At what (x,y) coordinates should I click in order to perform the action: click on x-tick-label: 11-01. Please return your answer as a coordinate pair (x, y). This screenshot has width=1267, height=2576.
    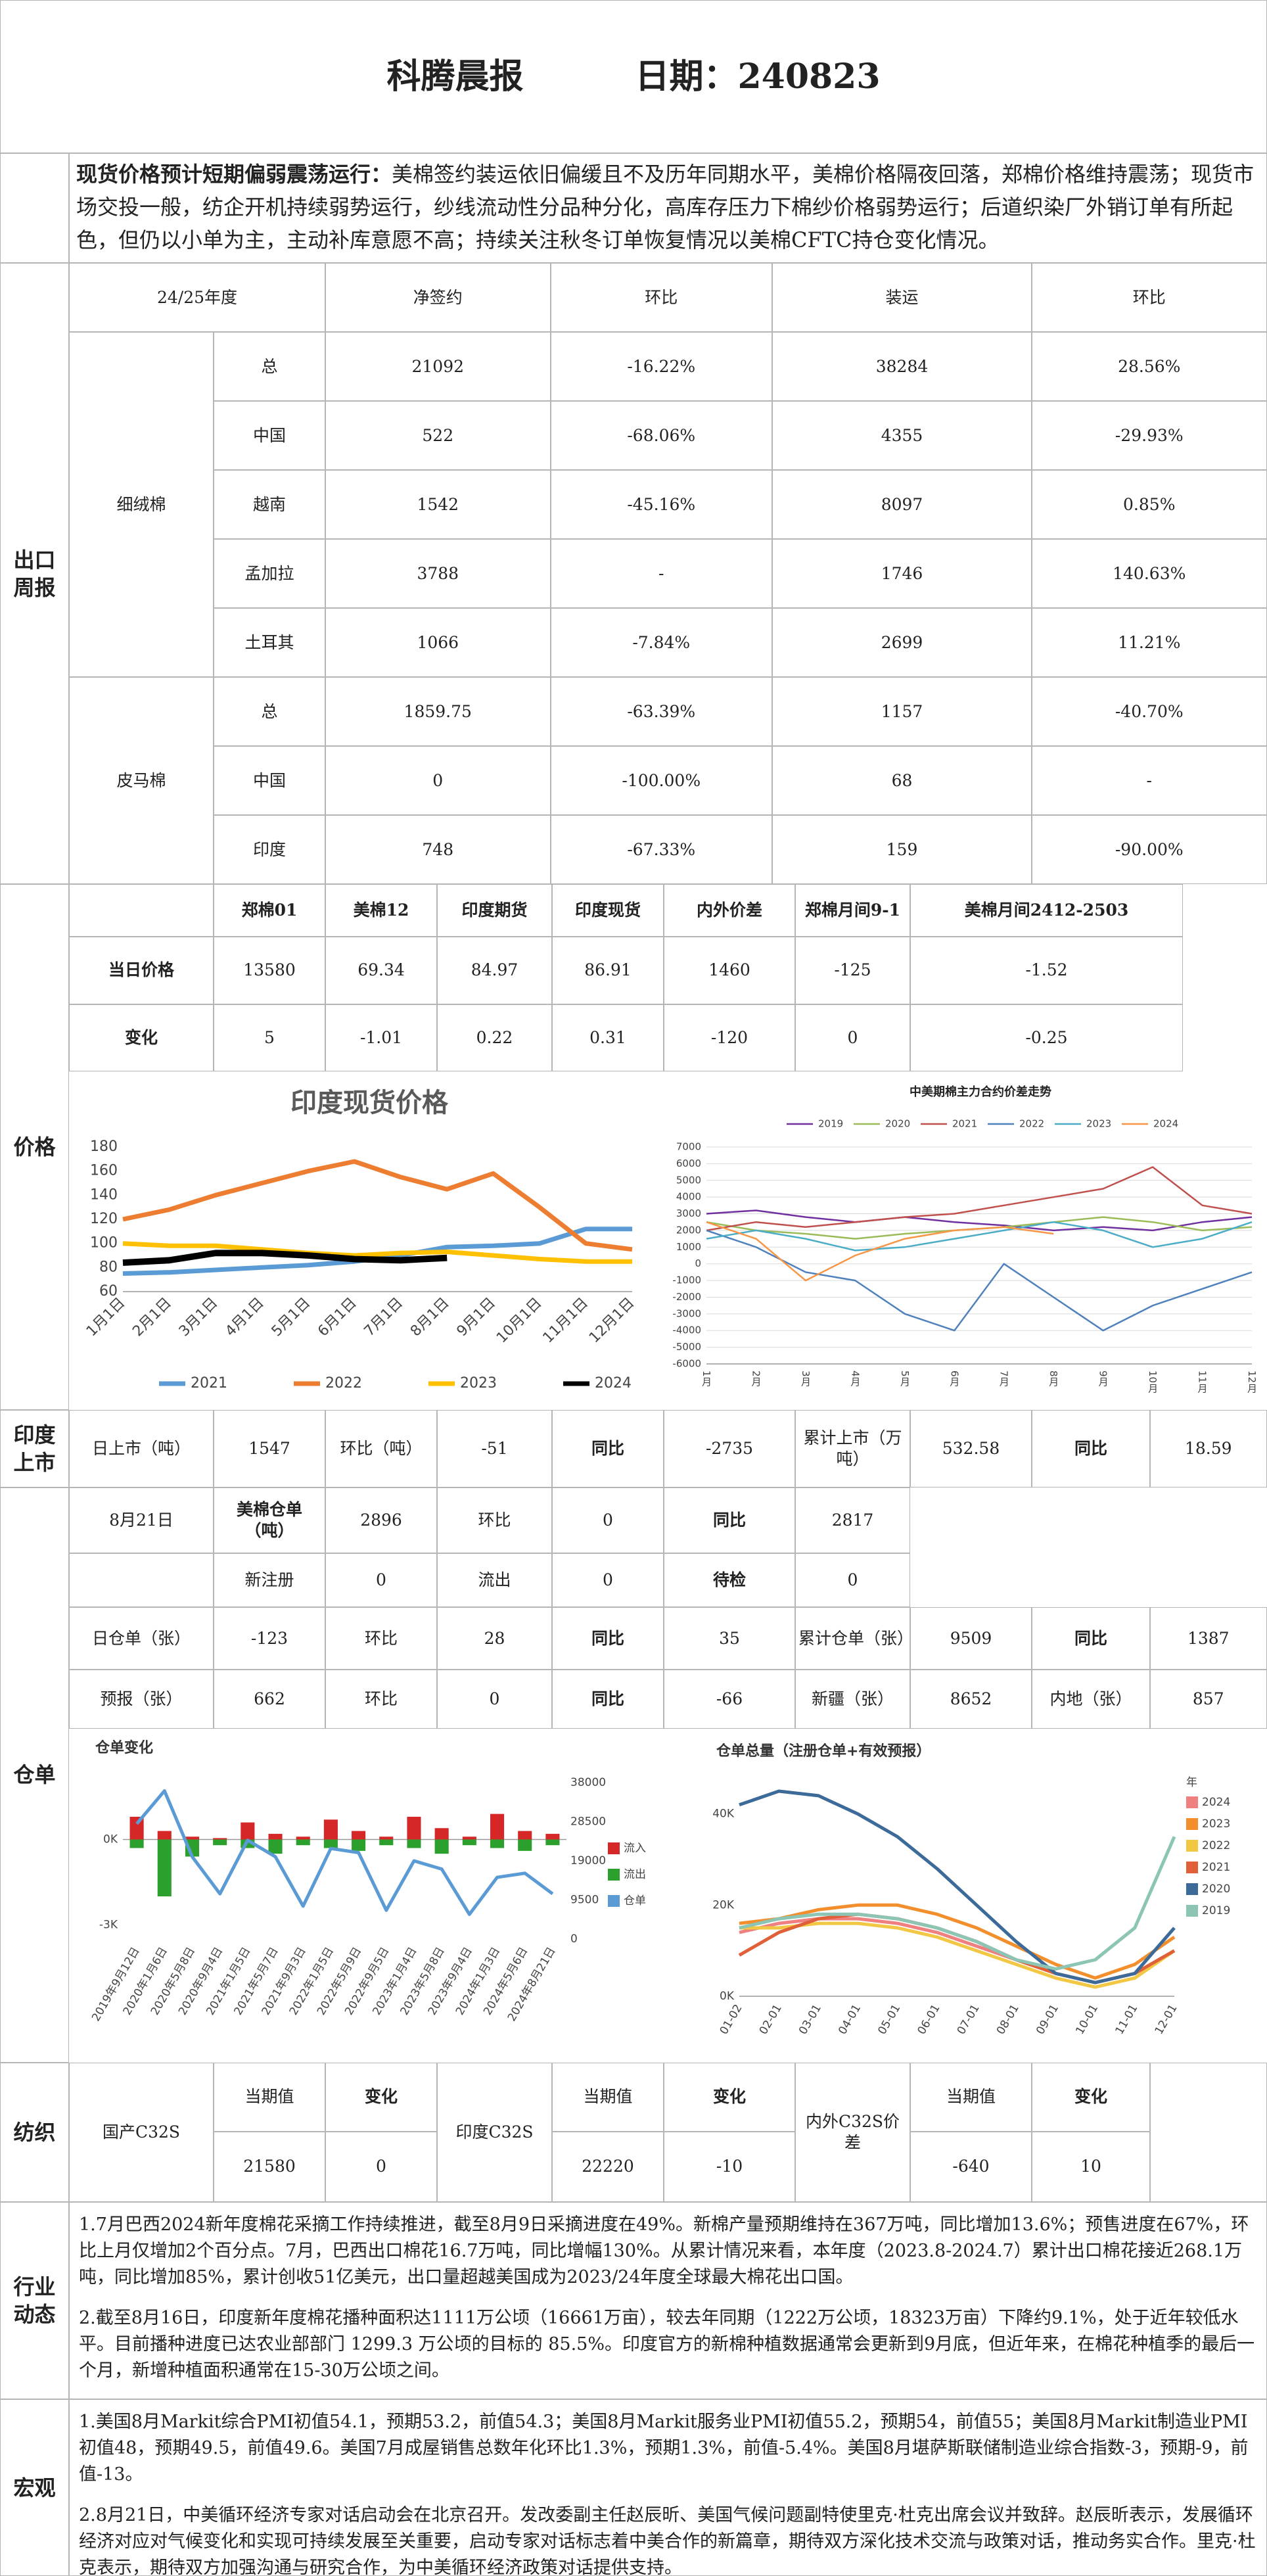
    Looking at the image, I should click on (1126, 2019).